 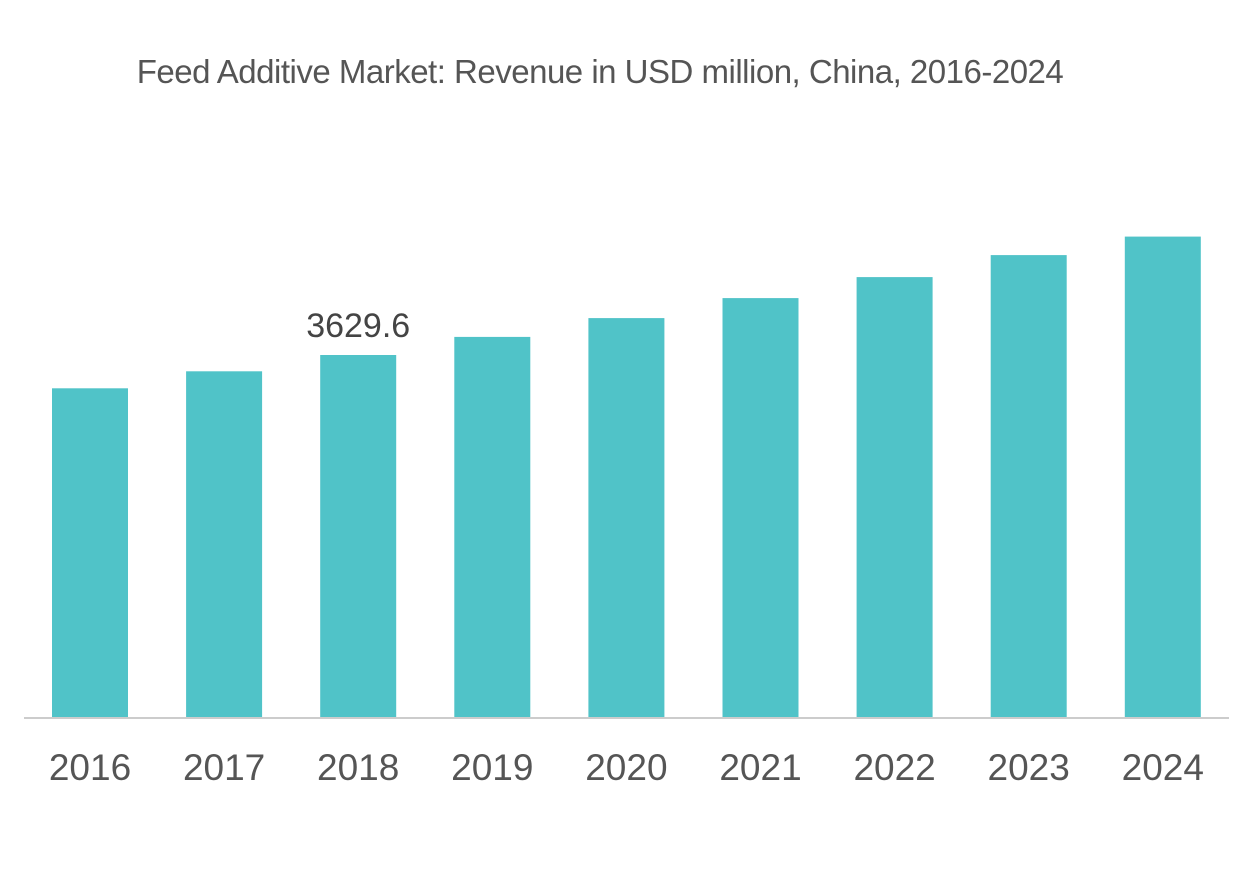 What do you see at coordinates (894, 767) in the screenshot?
I see `x-tick-label-2022: 2022` at bounding box center [894, 767].